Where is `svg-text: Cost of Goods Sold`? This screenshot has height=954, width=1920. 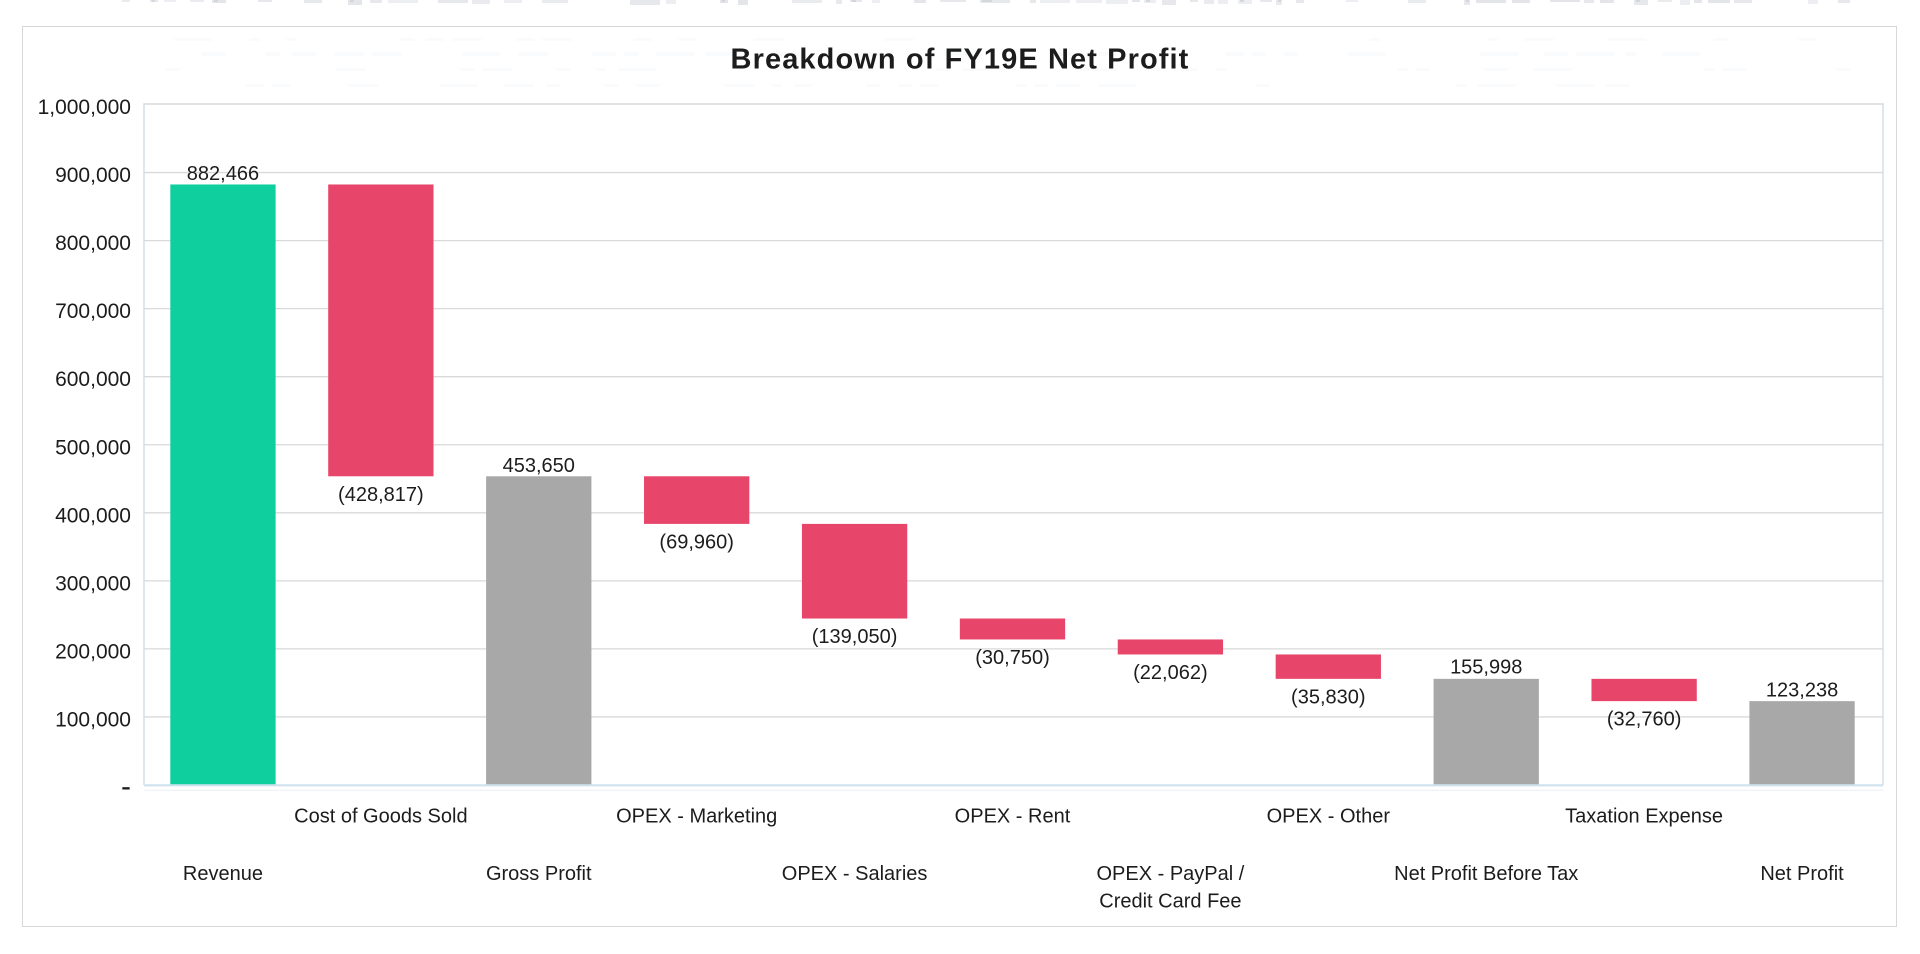
svg-text: Cost of Goods Sold is located at coordinates (380, 817).